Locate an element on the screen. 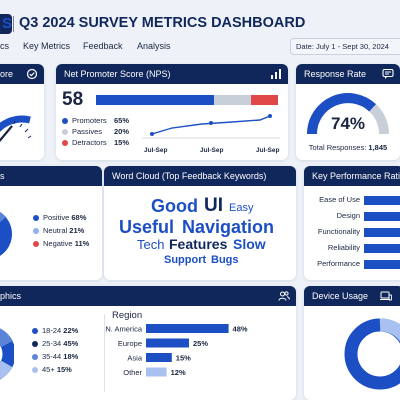 This screenshot has height=400, width=400. region-tick-label: Other is located at coordinates (132, 372).